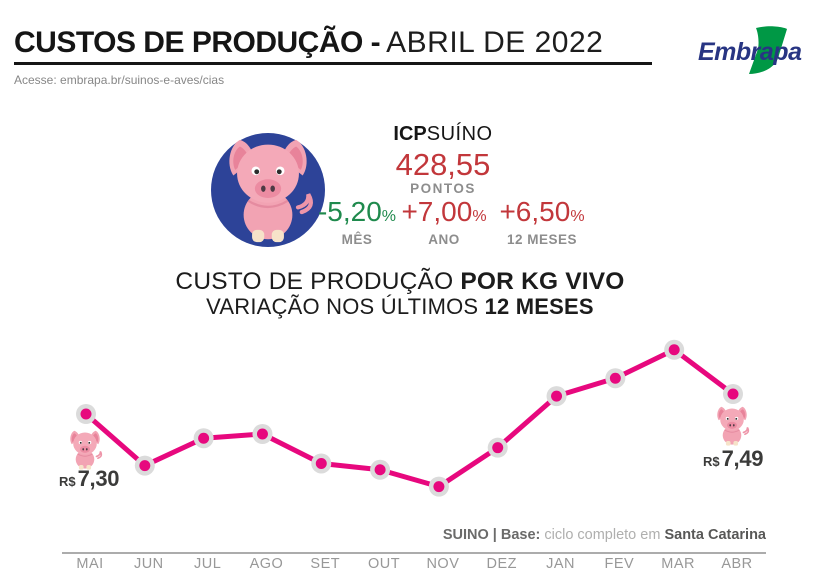 The height and width of the screenshot is (587, 820). Describe the element at coordinates (674, 350) in the screenshot. I see `chart-point-MAR` at that location.